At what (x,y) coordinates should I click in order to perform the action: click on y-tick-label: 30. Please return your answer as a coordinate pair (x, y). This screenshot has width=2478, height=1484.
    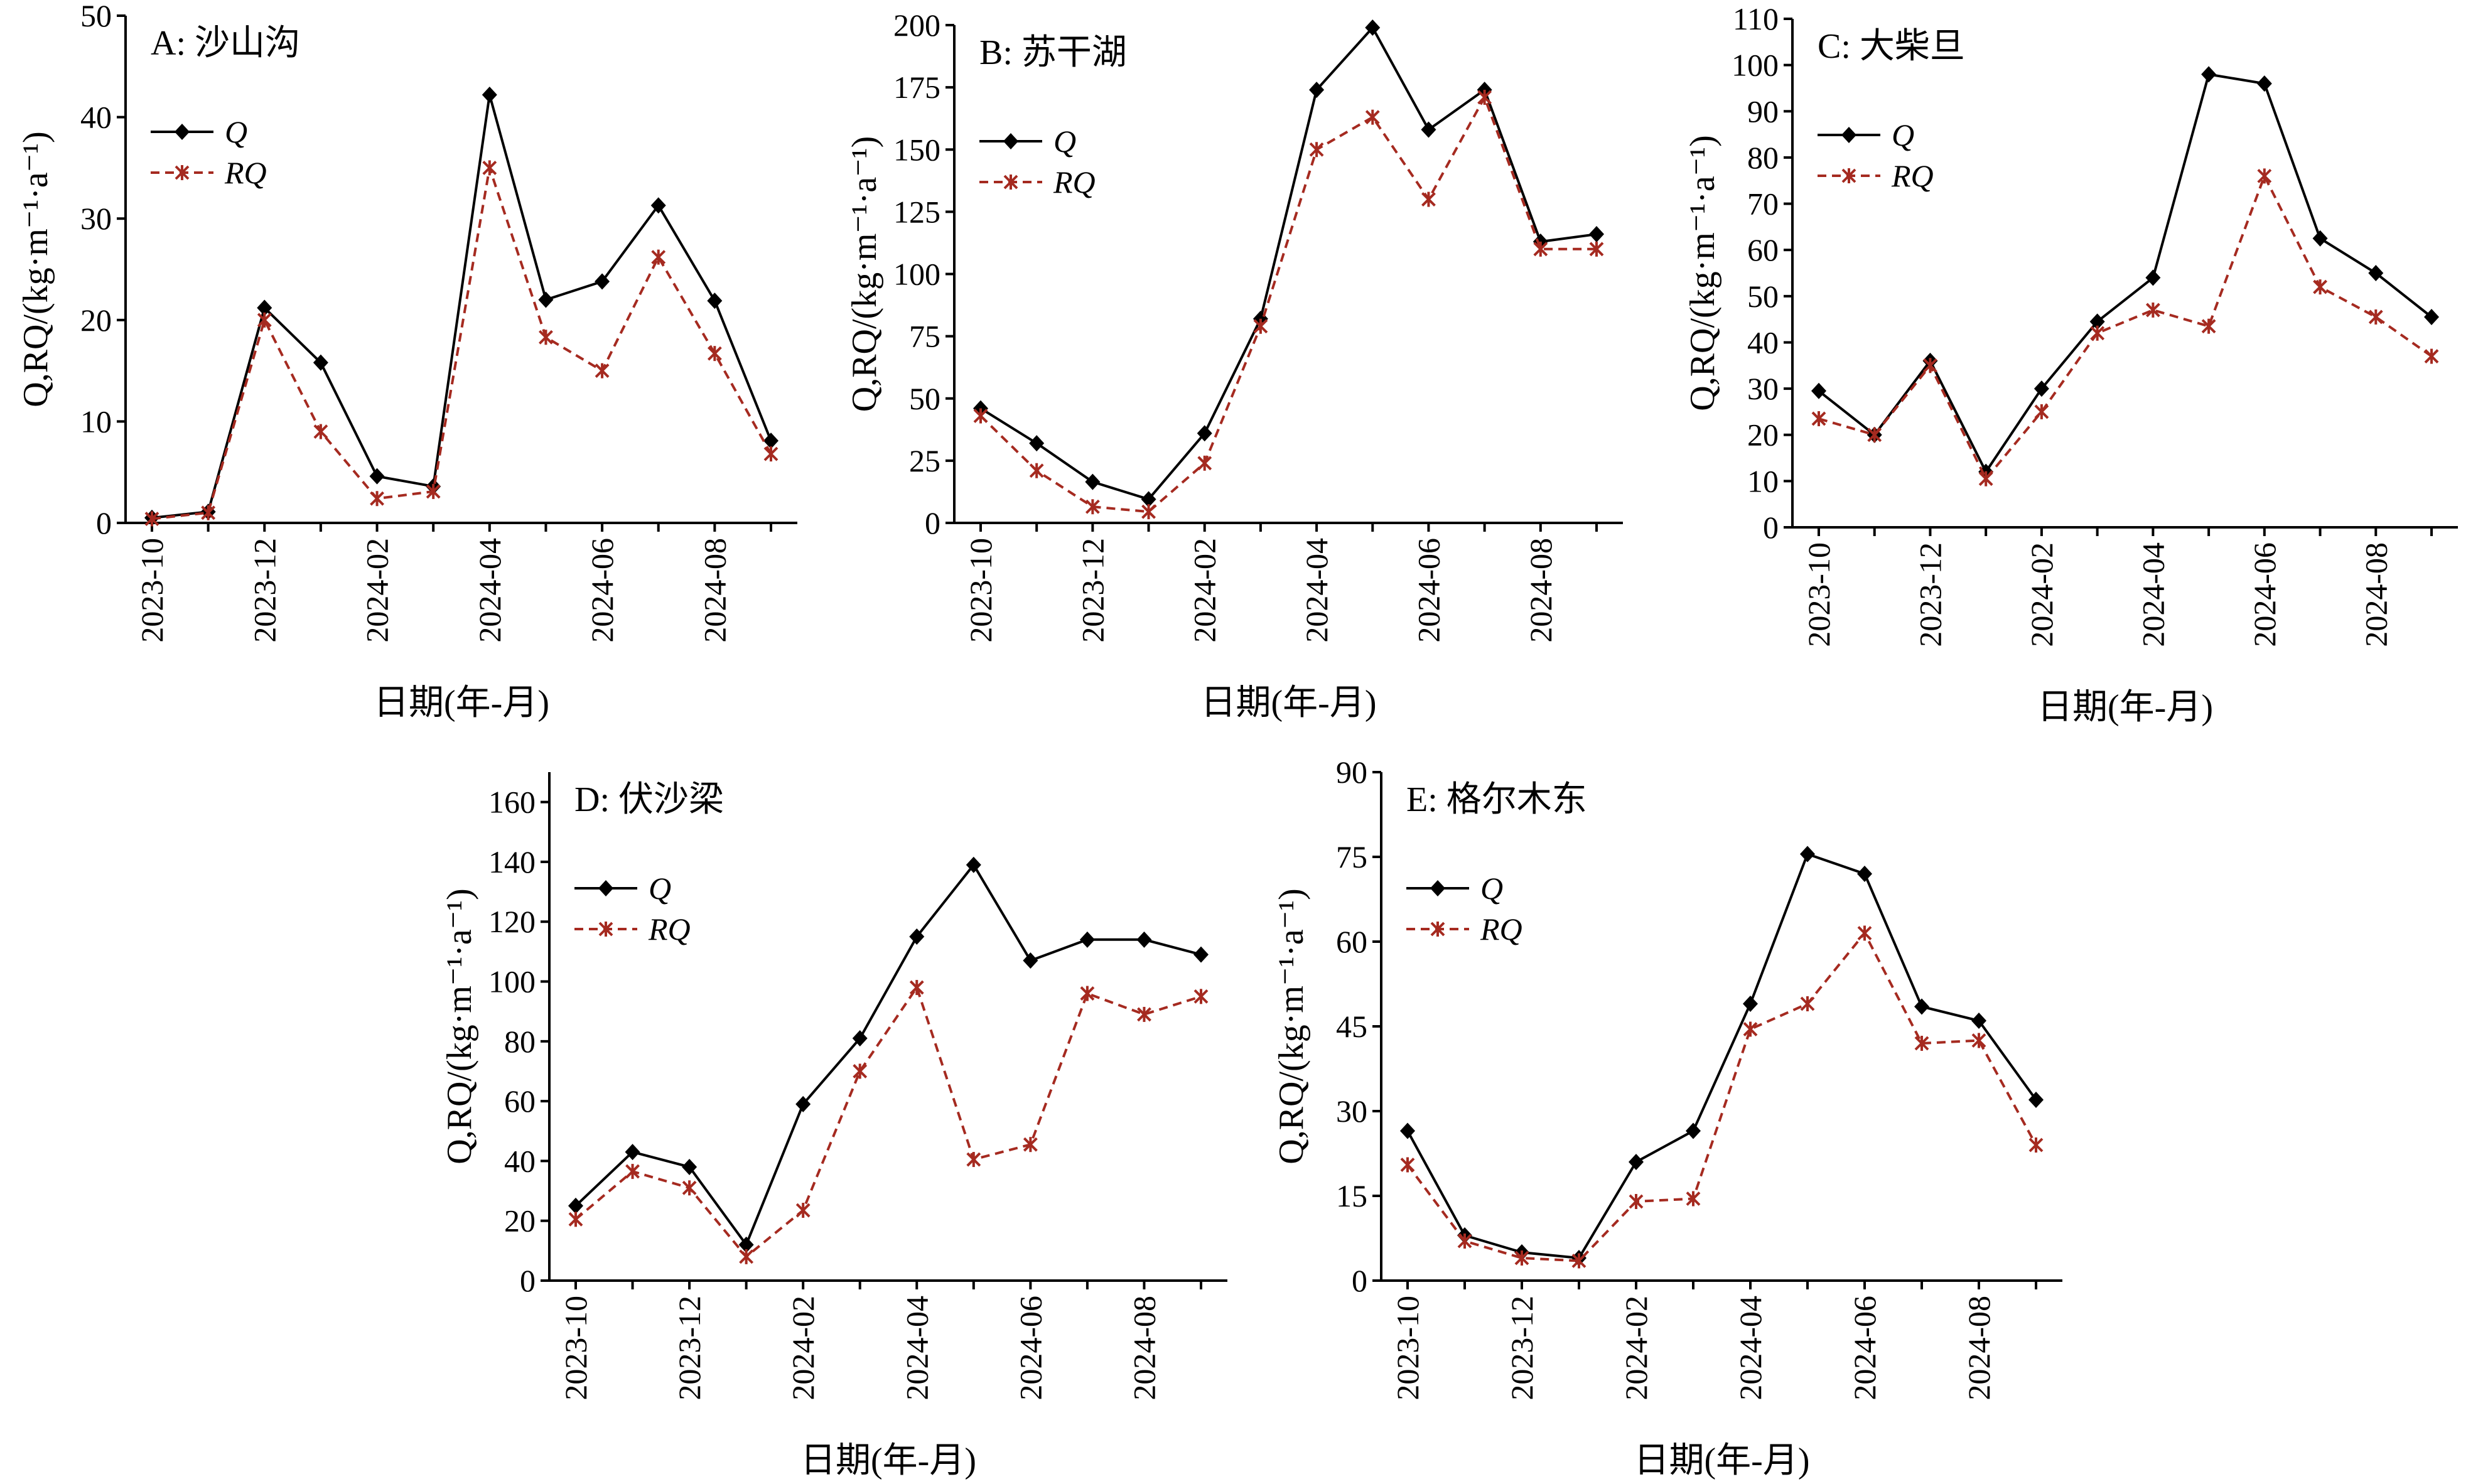
    Looking at the image, I should click on (96, 218).